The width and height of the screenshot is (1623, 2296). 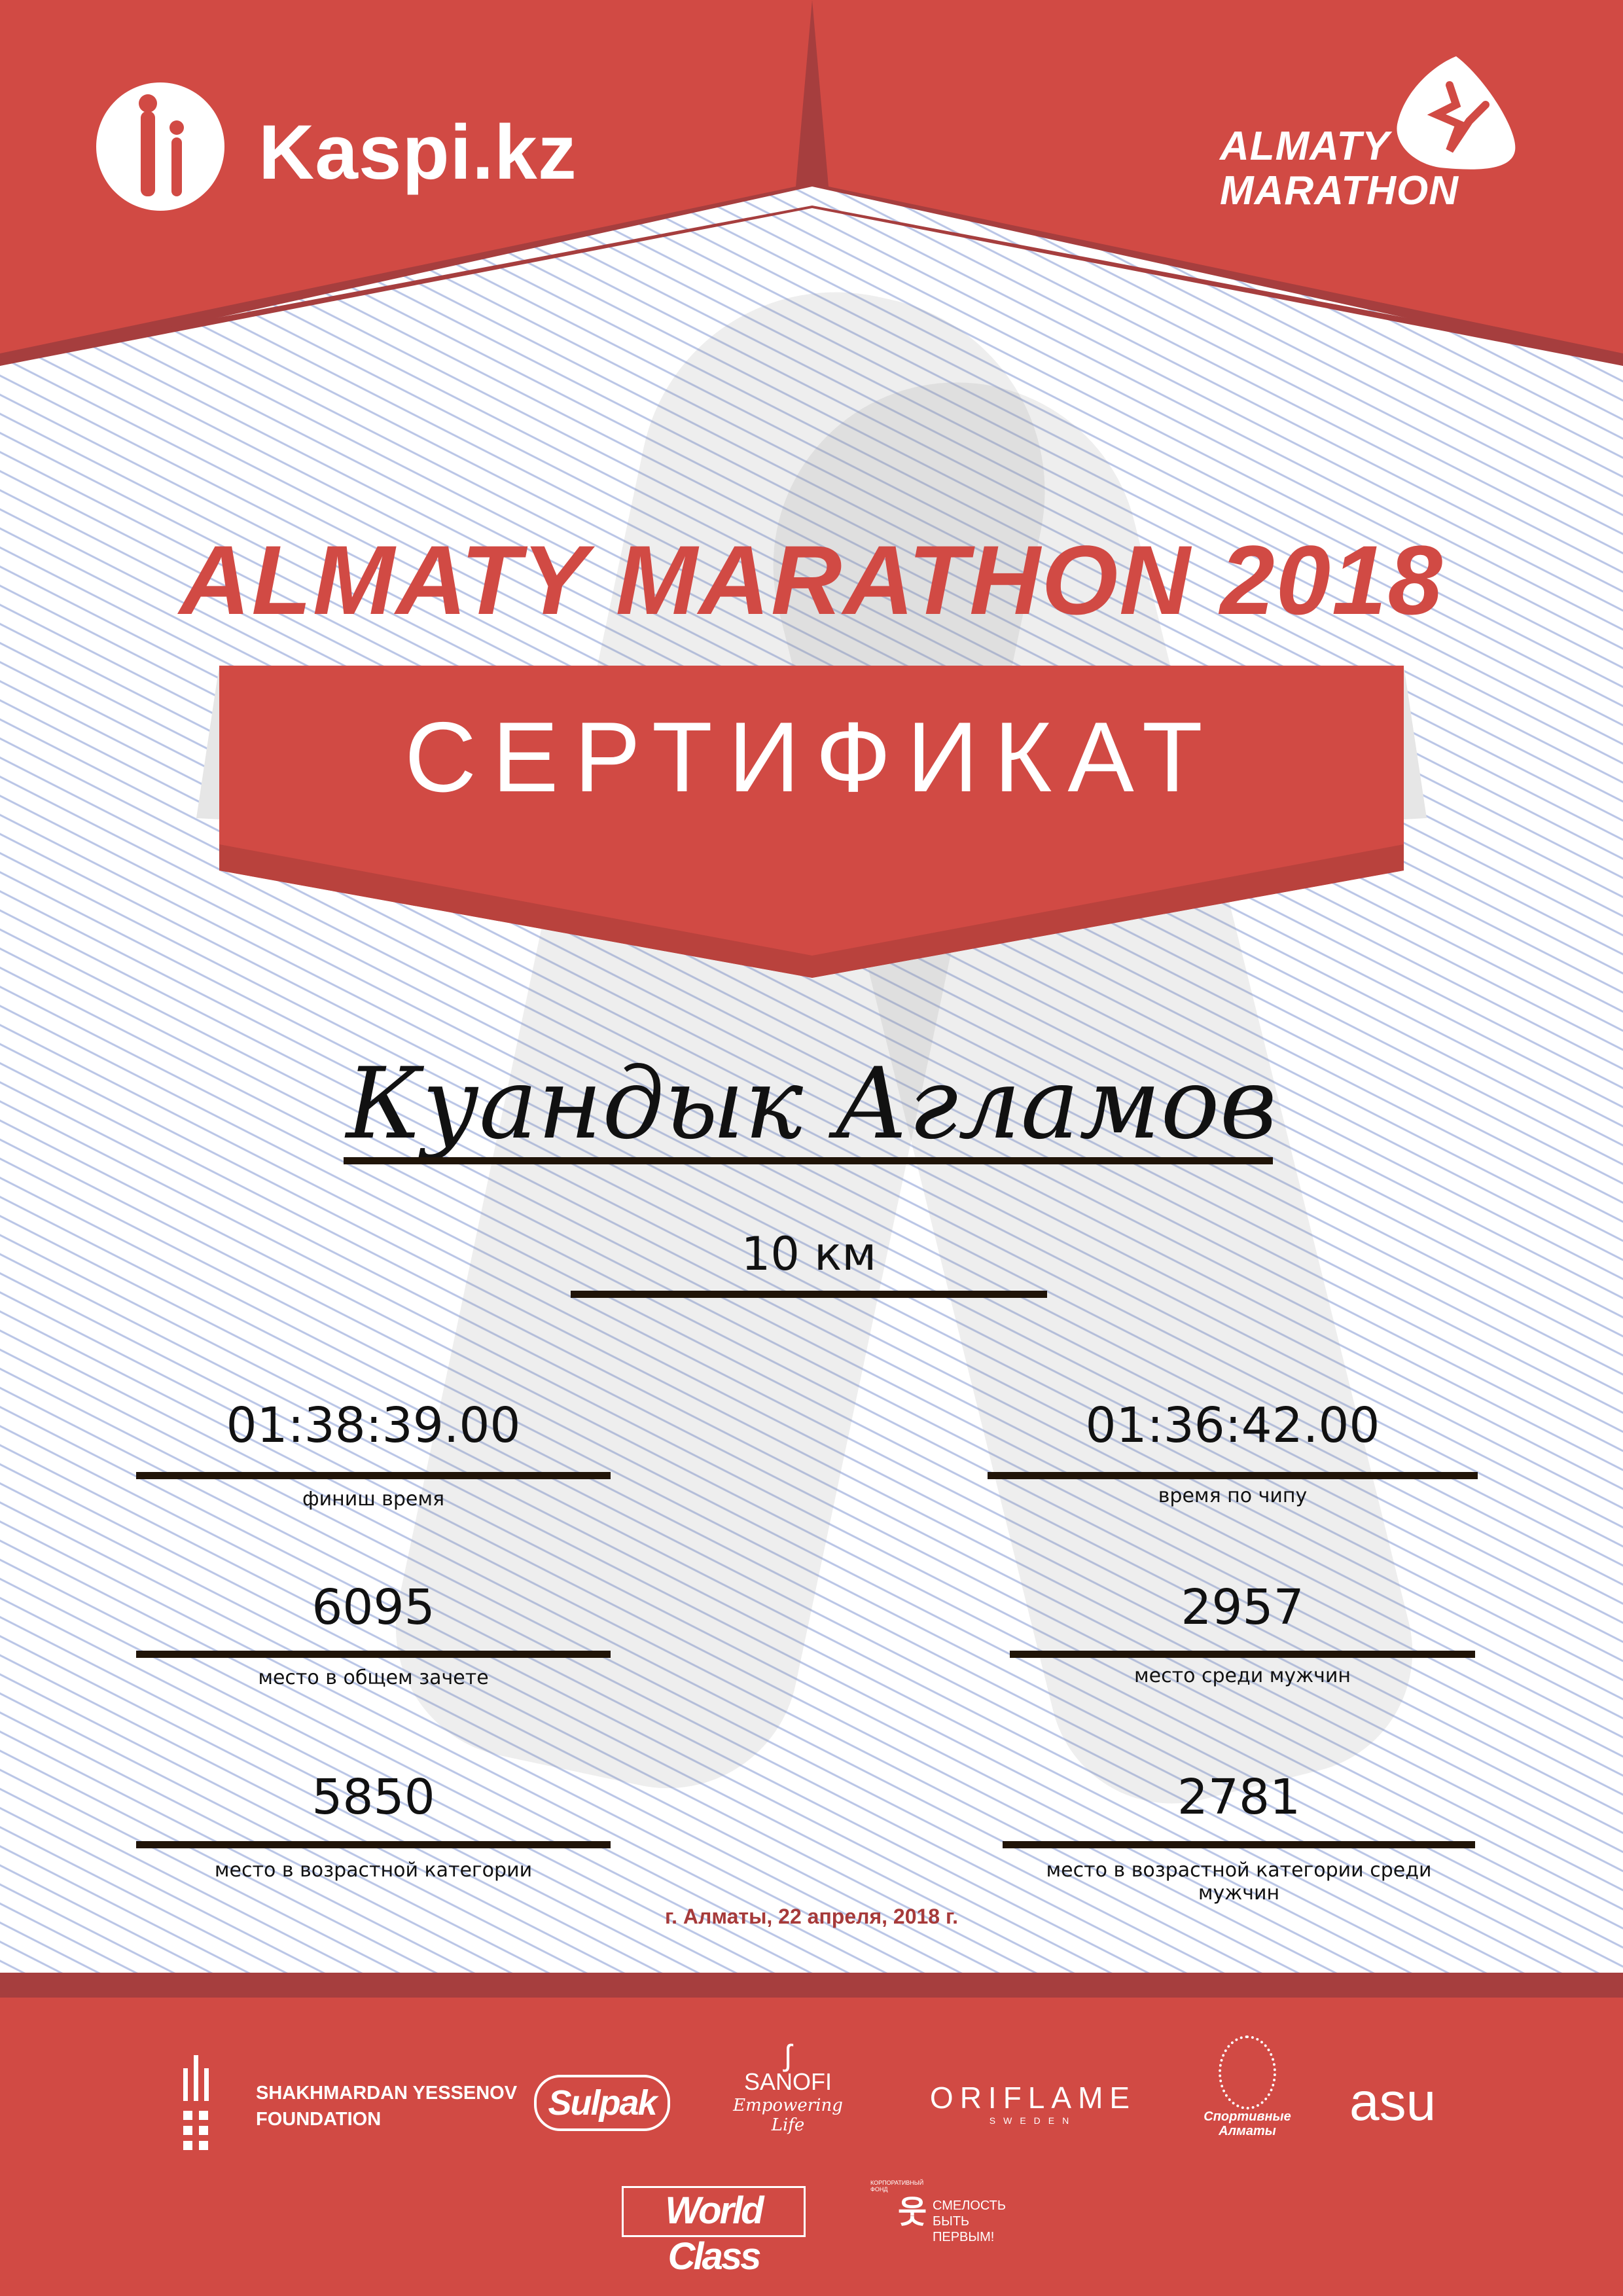 I want to click on oriflame-sub: SWEDEN, so click(x=1033, y=2120).